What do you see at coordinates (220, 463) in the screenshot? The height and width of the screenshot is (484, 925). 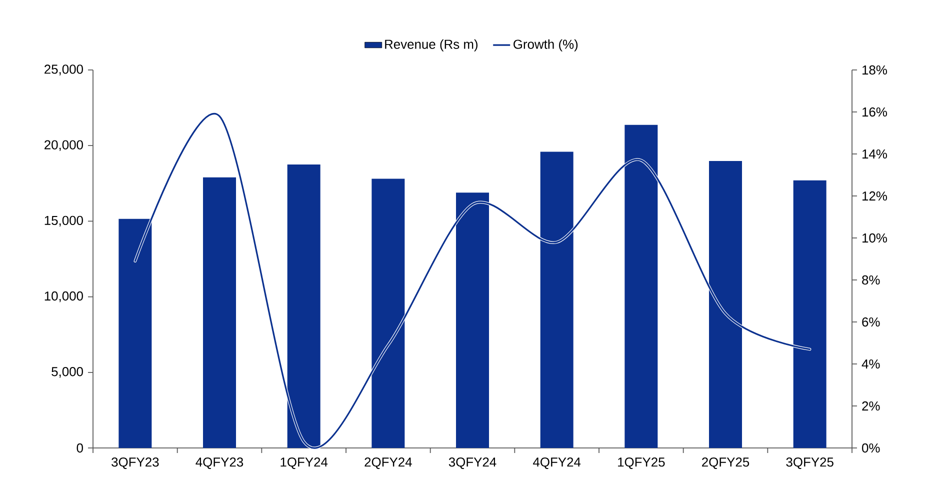 I see `x-tick-label: 4QFY23` at bounding box center [220, 463].